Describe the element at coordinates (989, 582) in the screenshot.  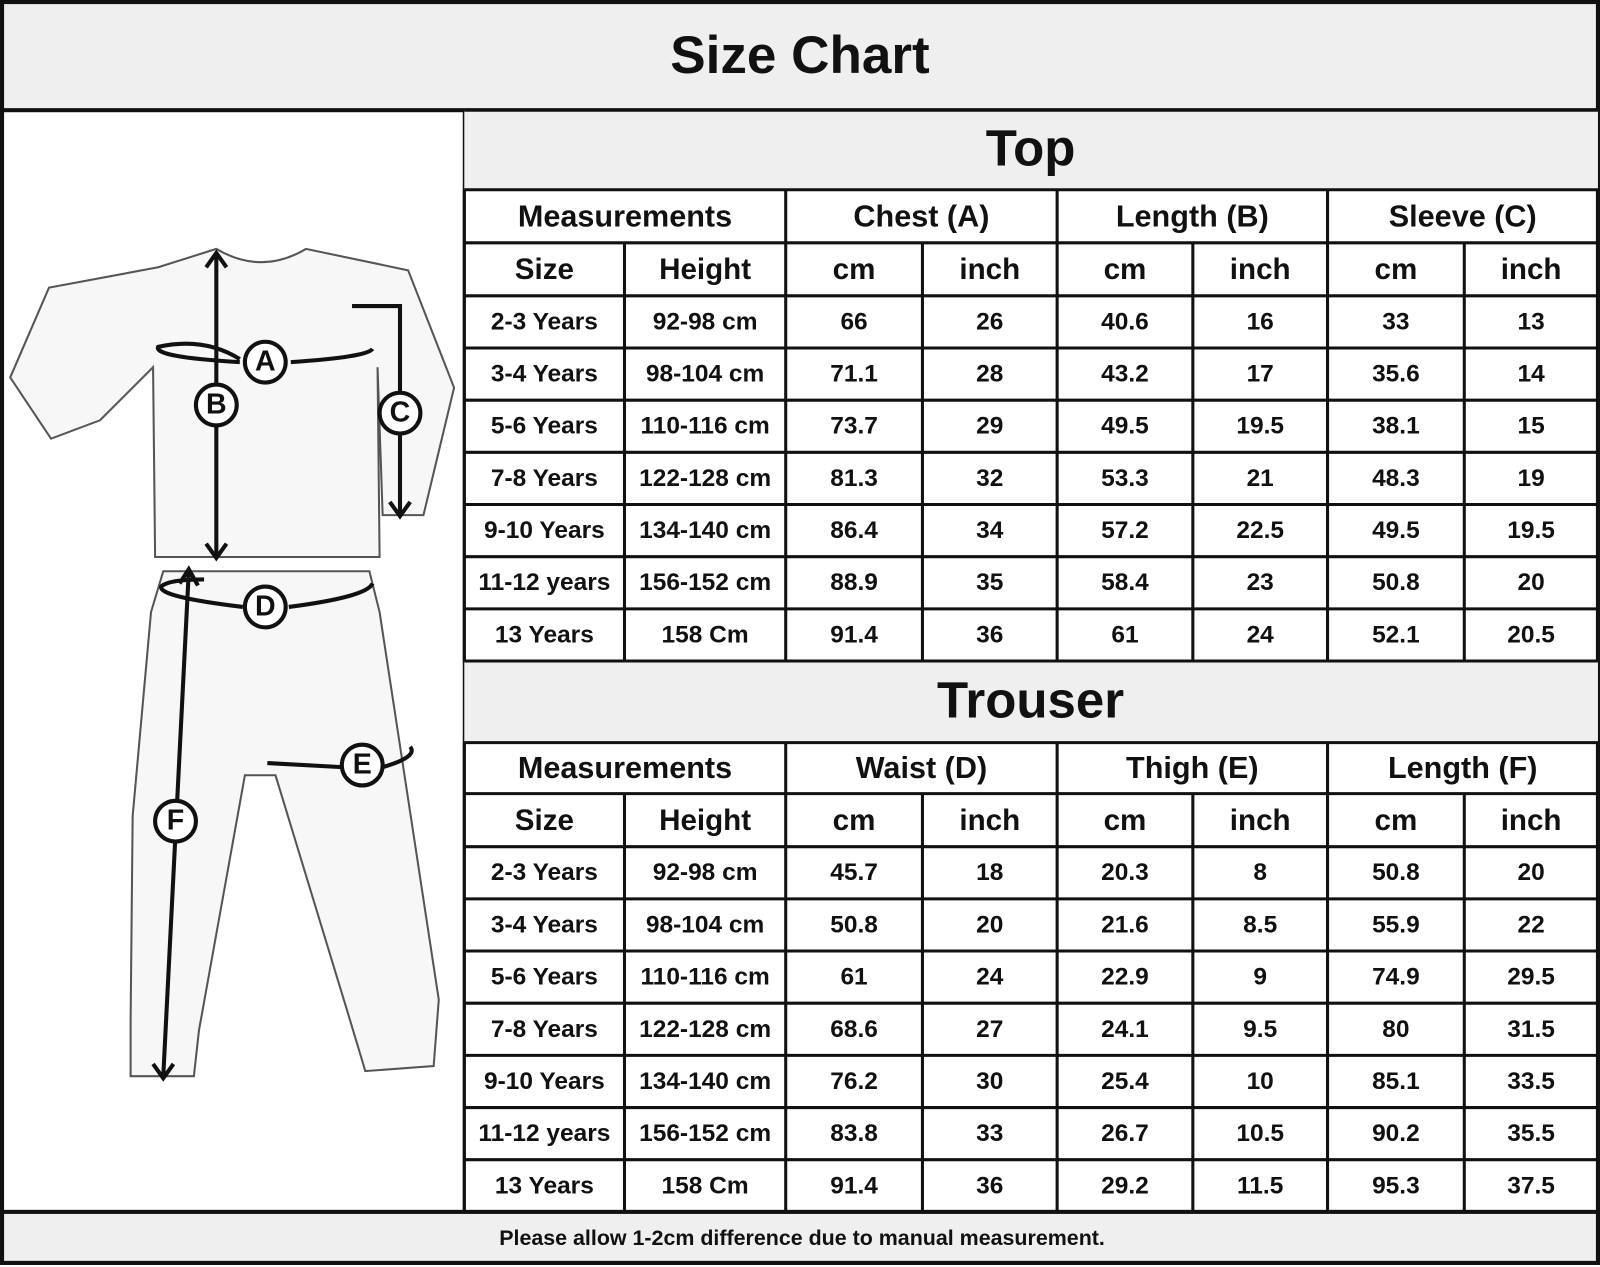
I see `cell: 35` at that location.